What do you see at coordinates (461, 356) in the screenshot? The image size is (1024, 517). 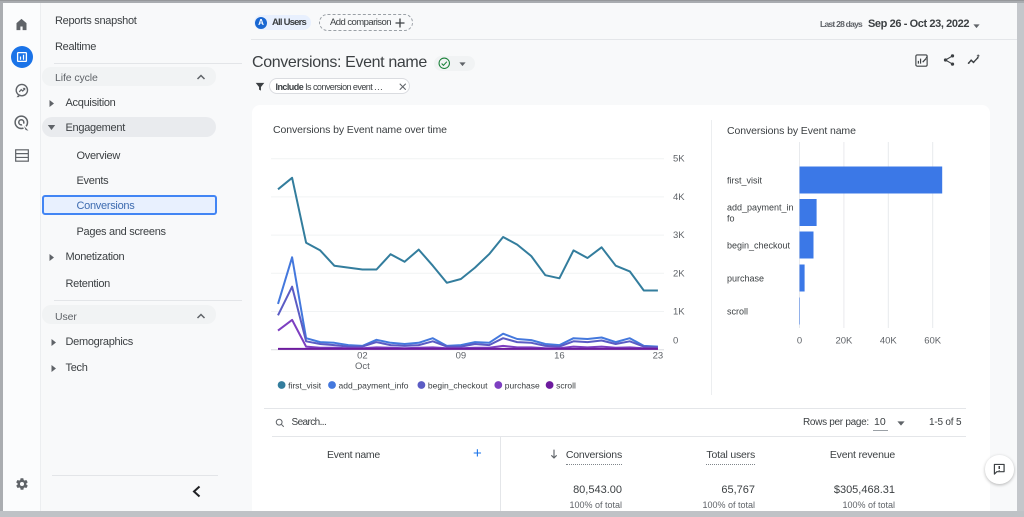 I see `svg-text: 09` at bounding box center [461, 356].